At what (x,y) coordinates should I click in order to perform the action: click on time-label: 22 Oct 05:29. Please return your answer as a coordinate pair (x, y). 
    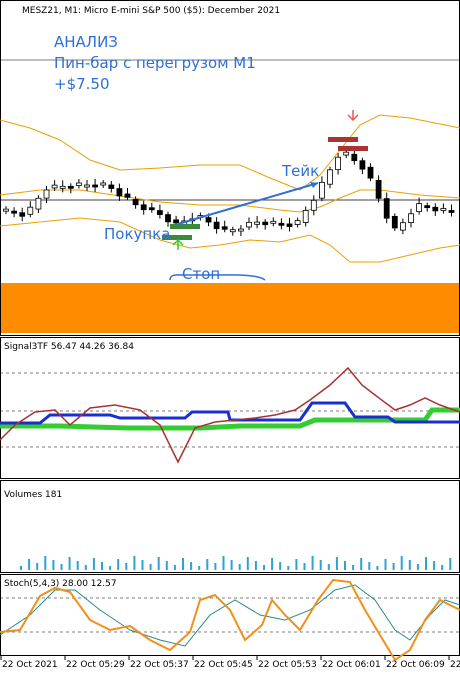
    Looking at the image, I should click on (95, 665).